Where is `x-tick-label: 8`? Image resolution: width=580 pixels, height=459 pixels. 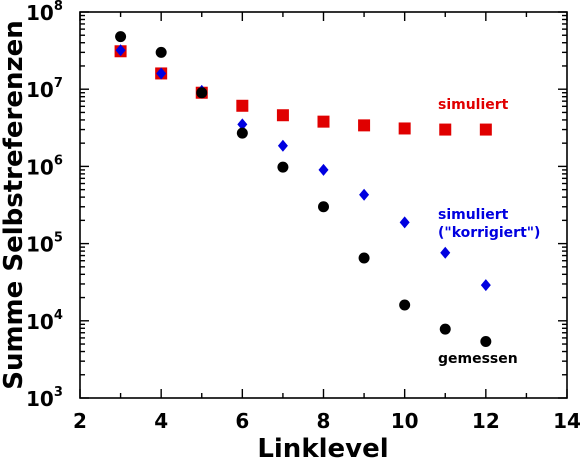 x-tick-label: 8 is located at coordinates (324, 421).